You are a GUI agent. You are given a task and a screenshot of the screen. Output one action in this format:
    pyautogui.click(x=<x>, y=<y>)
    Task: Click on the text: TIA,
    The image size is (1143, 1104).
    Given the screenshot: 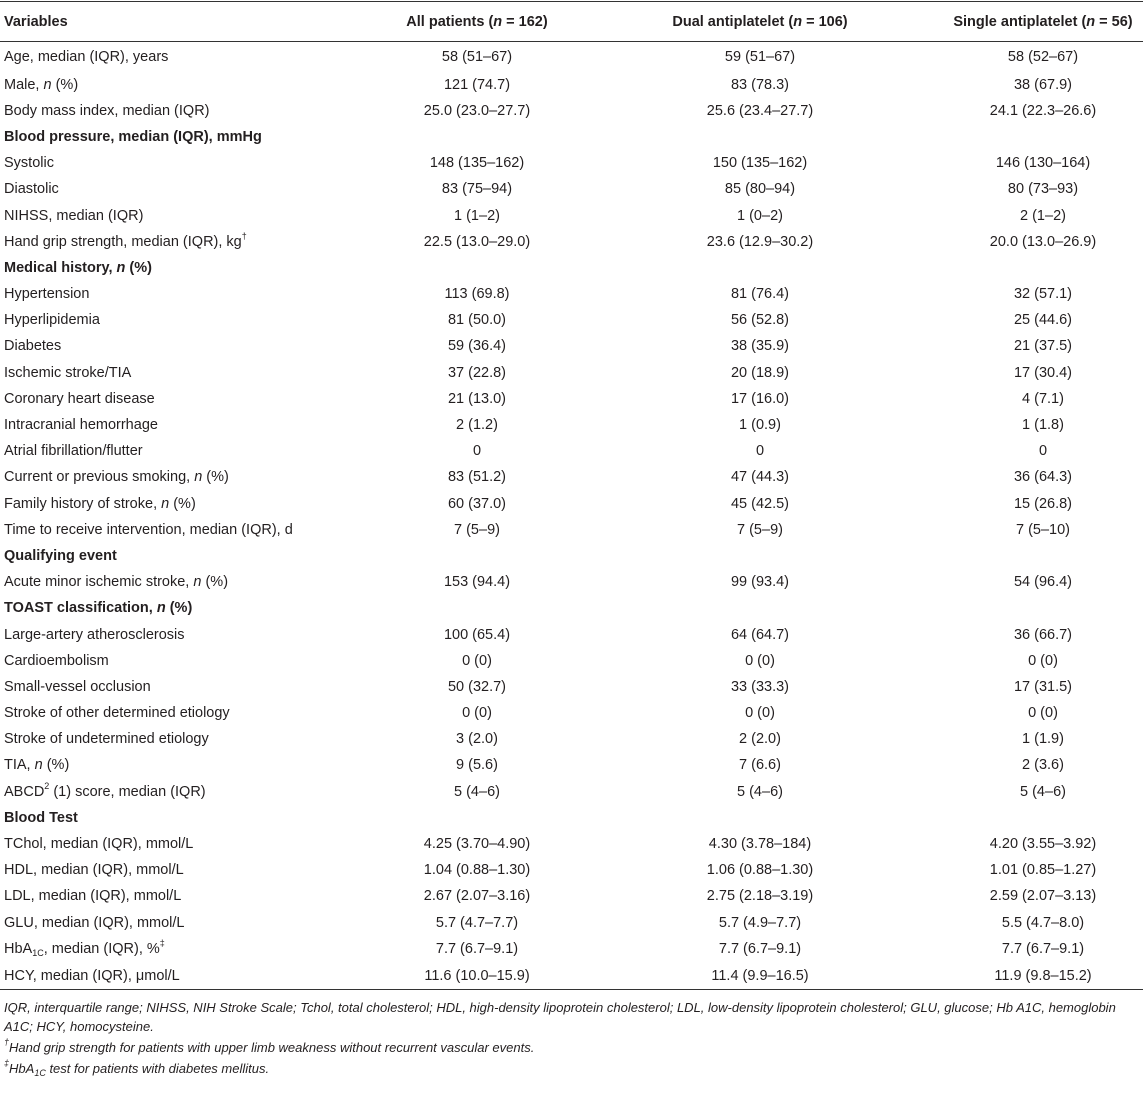 What is the action you would take?
    pyautogui.click(x=19, y=765)
    